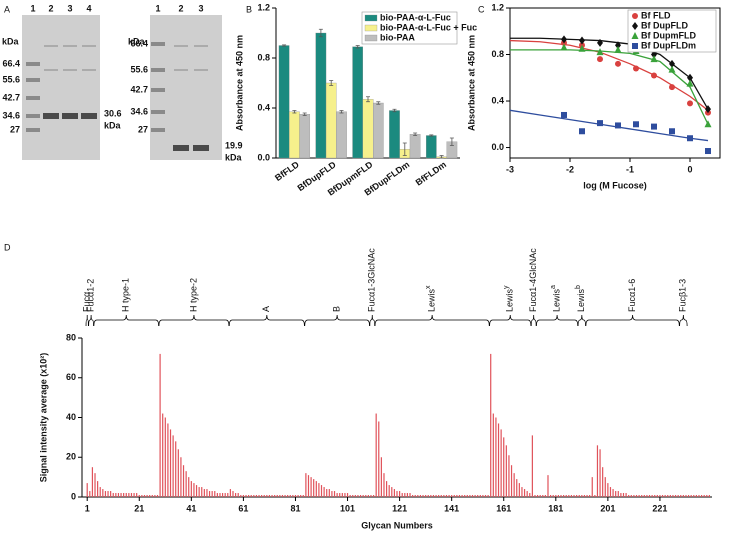  Describe the element at coordinates (399, 508) in the screenshot. I see `x-tick-label: 121` at that location.